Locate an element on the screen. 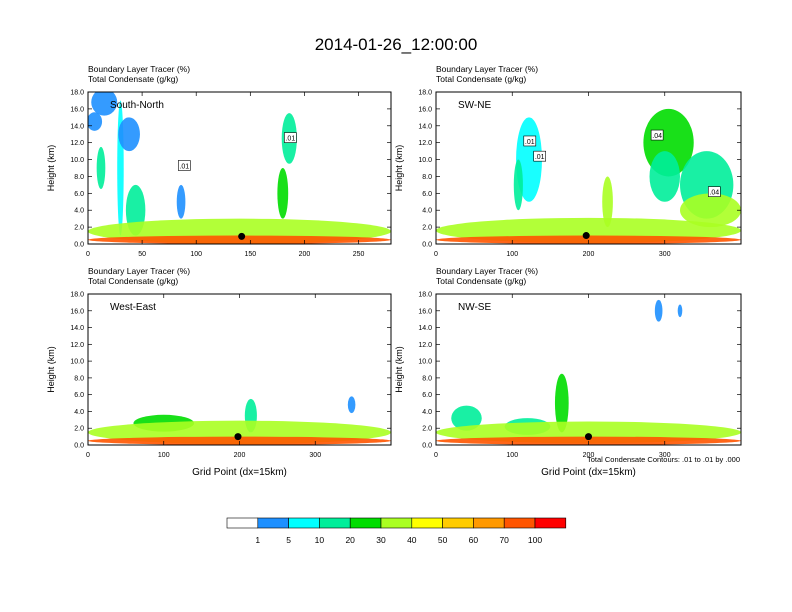  colorbar-label: 20 is located at coordinates (350, 540).